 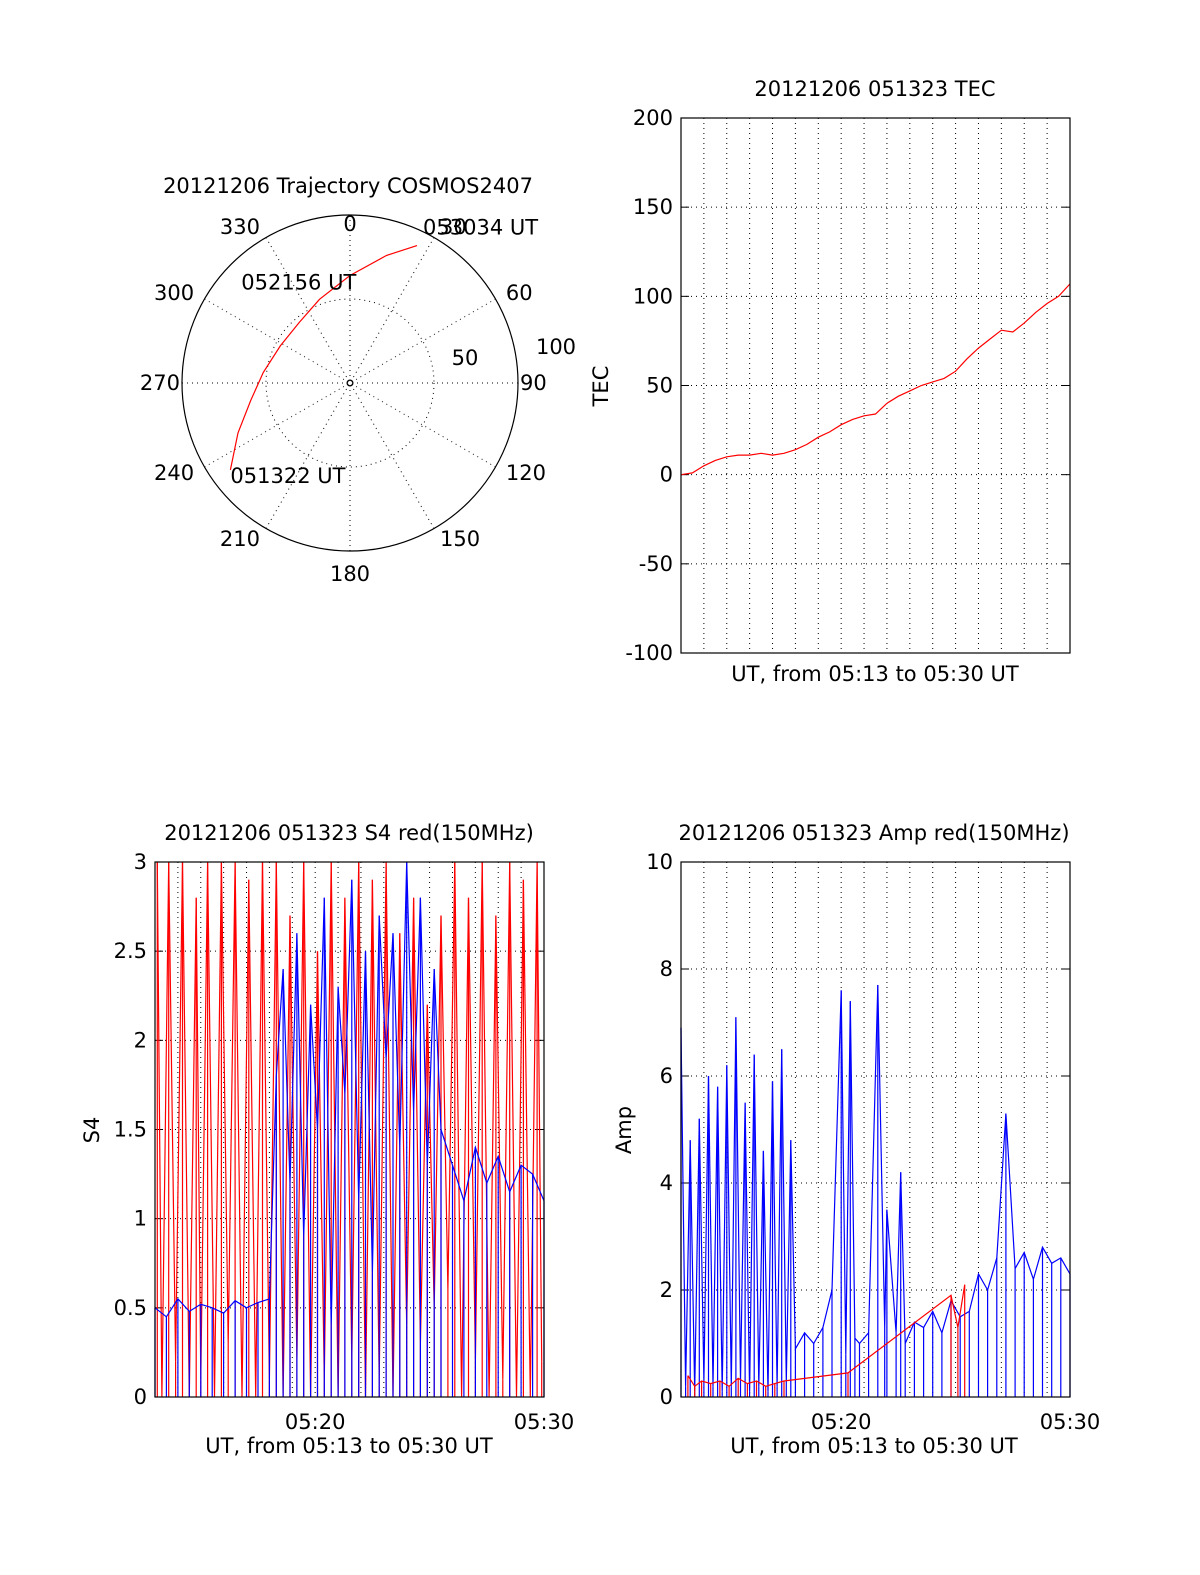 I want to click on s4-plot-area: 0 0.5 1 1.5 2 2.5 3 05:20 05:30, so click(x=344, y=1142).